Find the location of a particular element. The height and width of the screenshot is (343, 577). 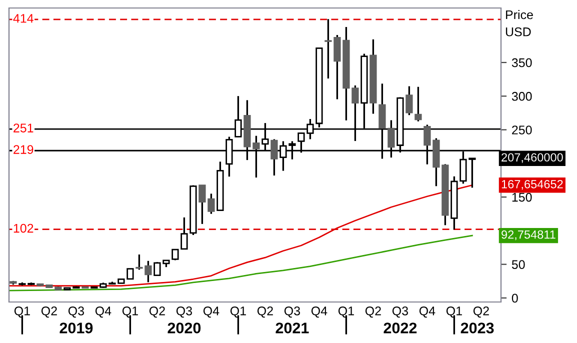

y-tick-label: 50 is located at coordinates (518, 264).